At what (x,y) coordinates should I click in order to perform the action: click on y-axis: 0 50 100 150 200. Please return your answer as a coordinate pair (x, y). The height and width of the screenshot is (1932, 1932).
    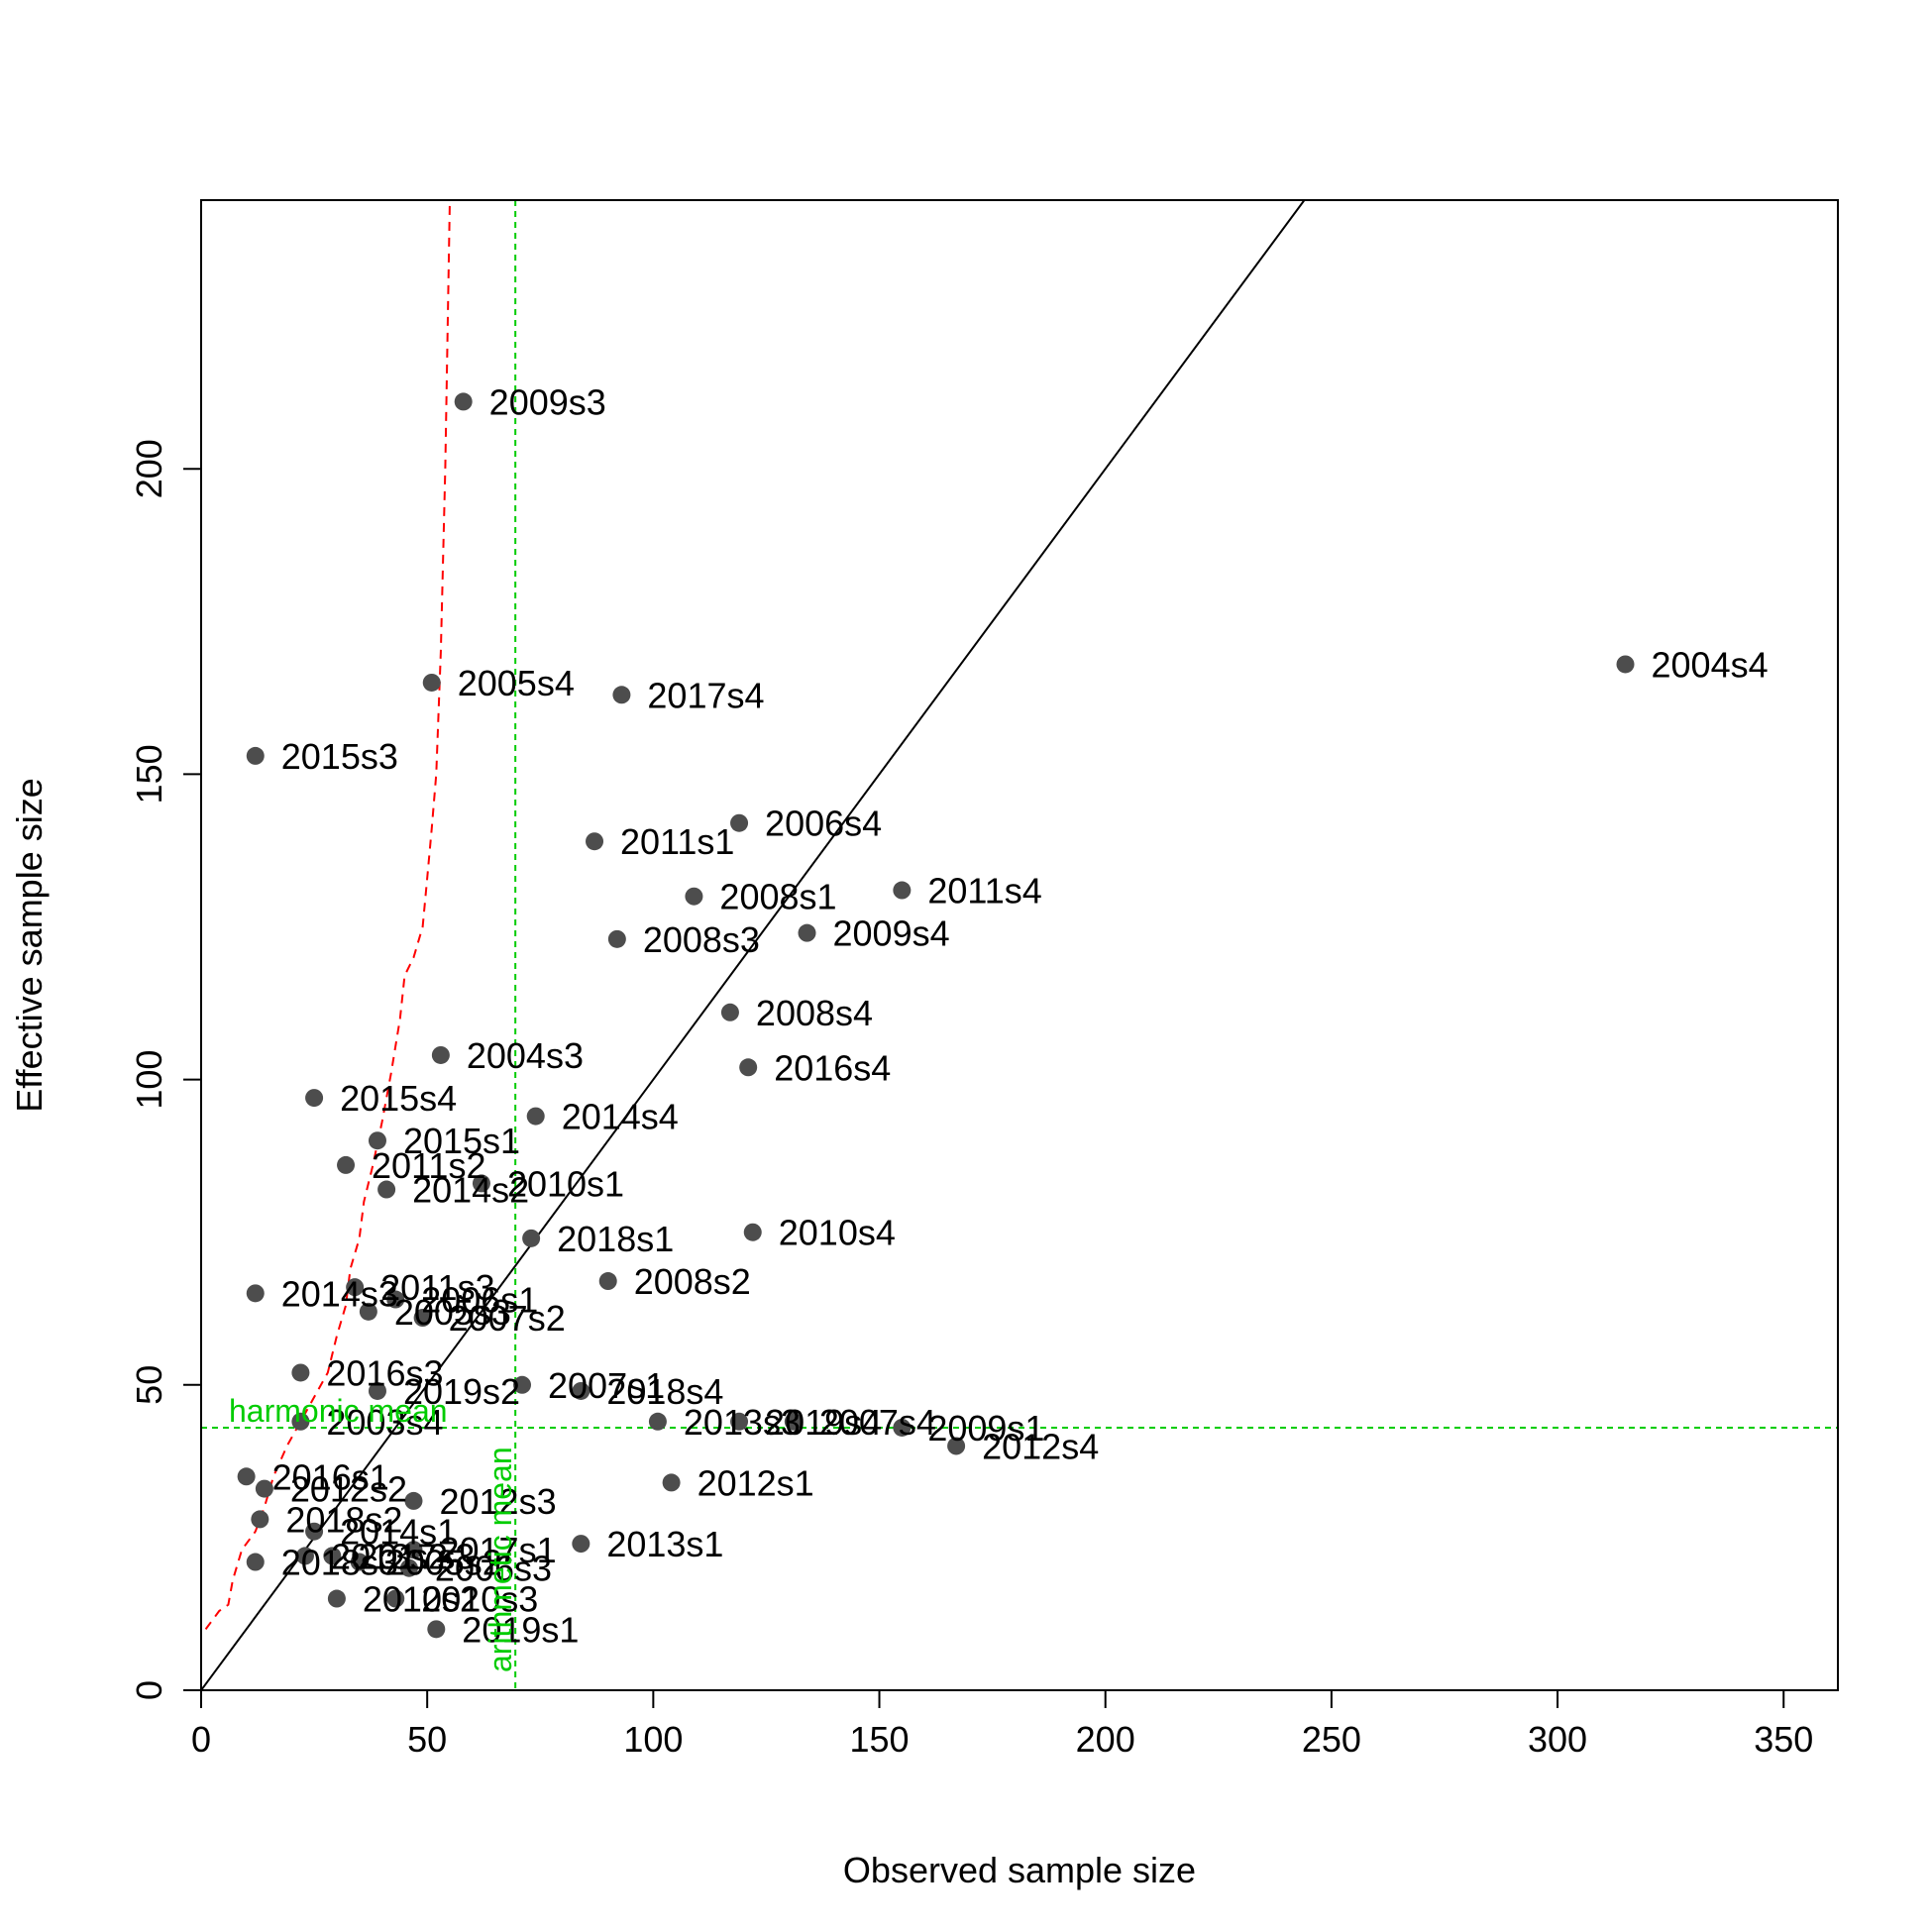
    Looking at the image, I should click on (165, 1069).